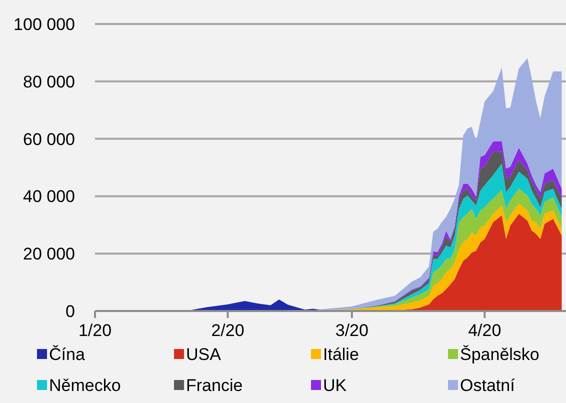 This screenshot has height=403, width=566. I want to click on y-tick-label: 60 000, so click(49, 139).